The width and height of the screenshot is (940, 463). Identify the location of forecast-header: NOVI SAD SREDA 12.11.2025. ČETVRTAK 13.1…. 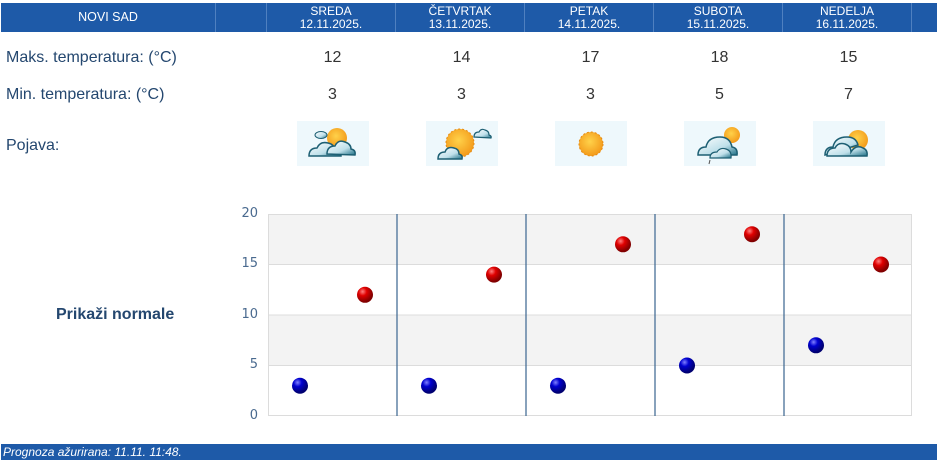
(469, 17).